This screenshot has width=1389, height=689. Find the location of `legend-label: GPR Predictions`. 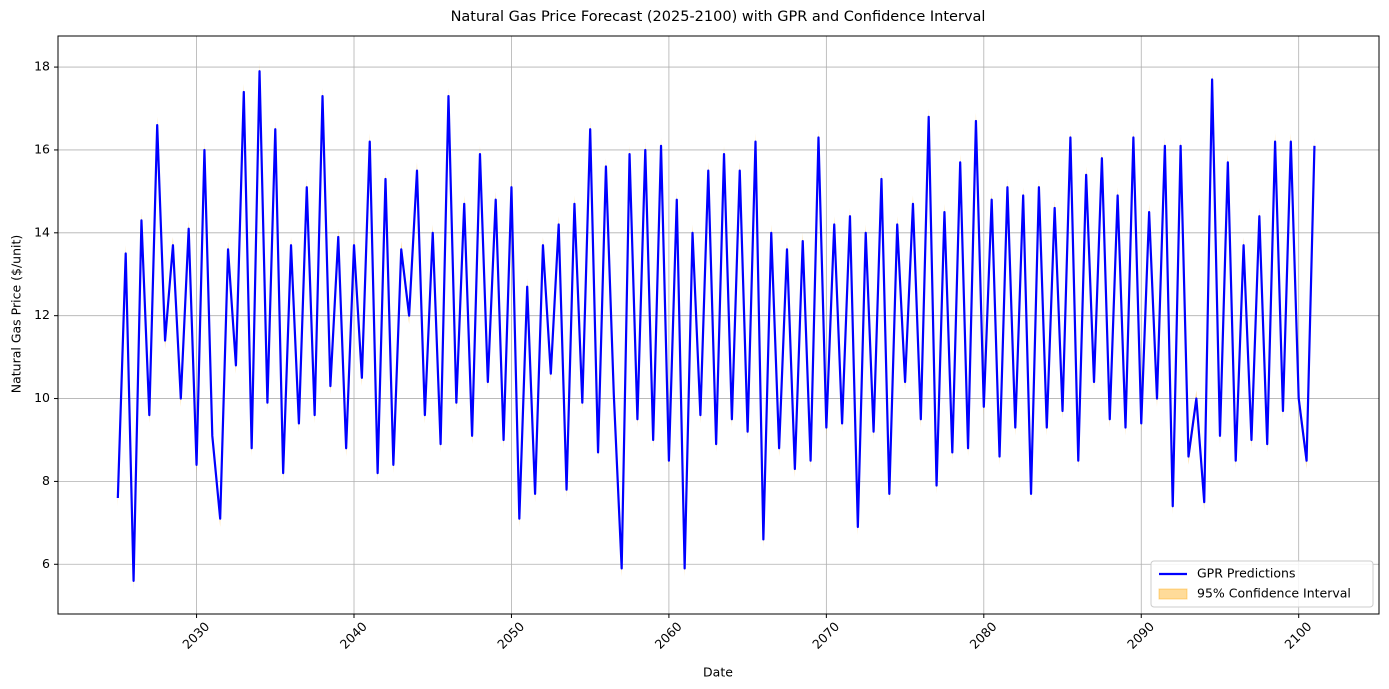

legend-label: GPR Predictions is located at coordinates (1246, 573).